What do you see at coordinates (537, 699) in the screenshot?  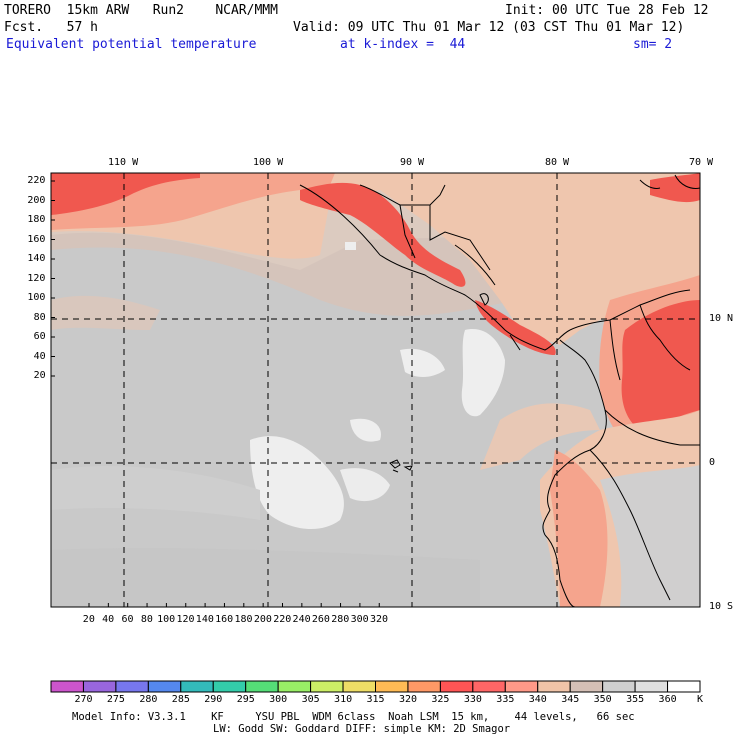 I see `colorbar-label: 340` at bounding box center [537, 699].